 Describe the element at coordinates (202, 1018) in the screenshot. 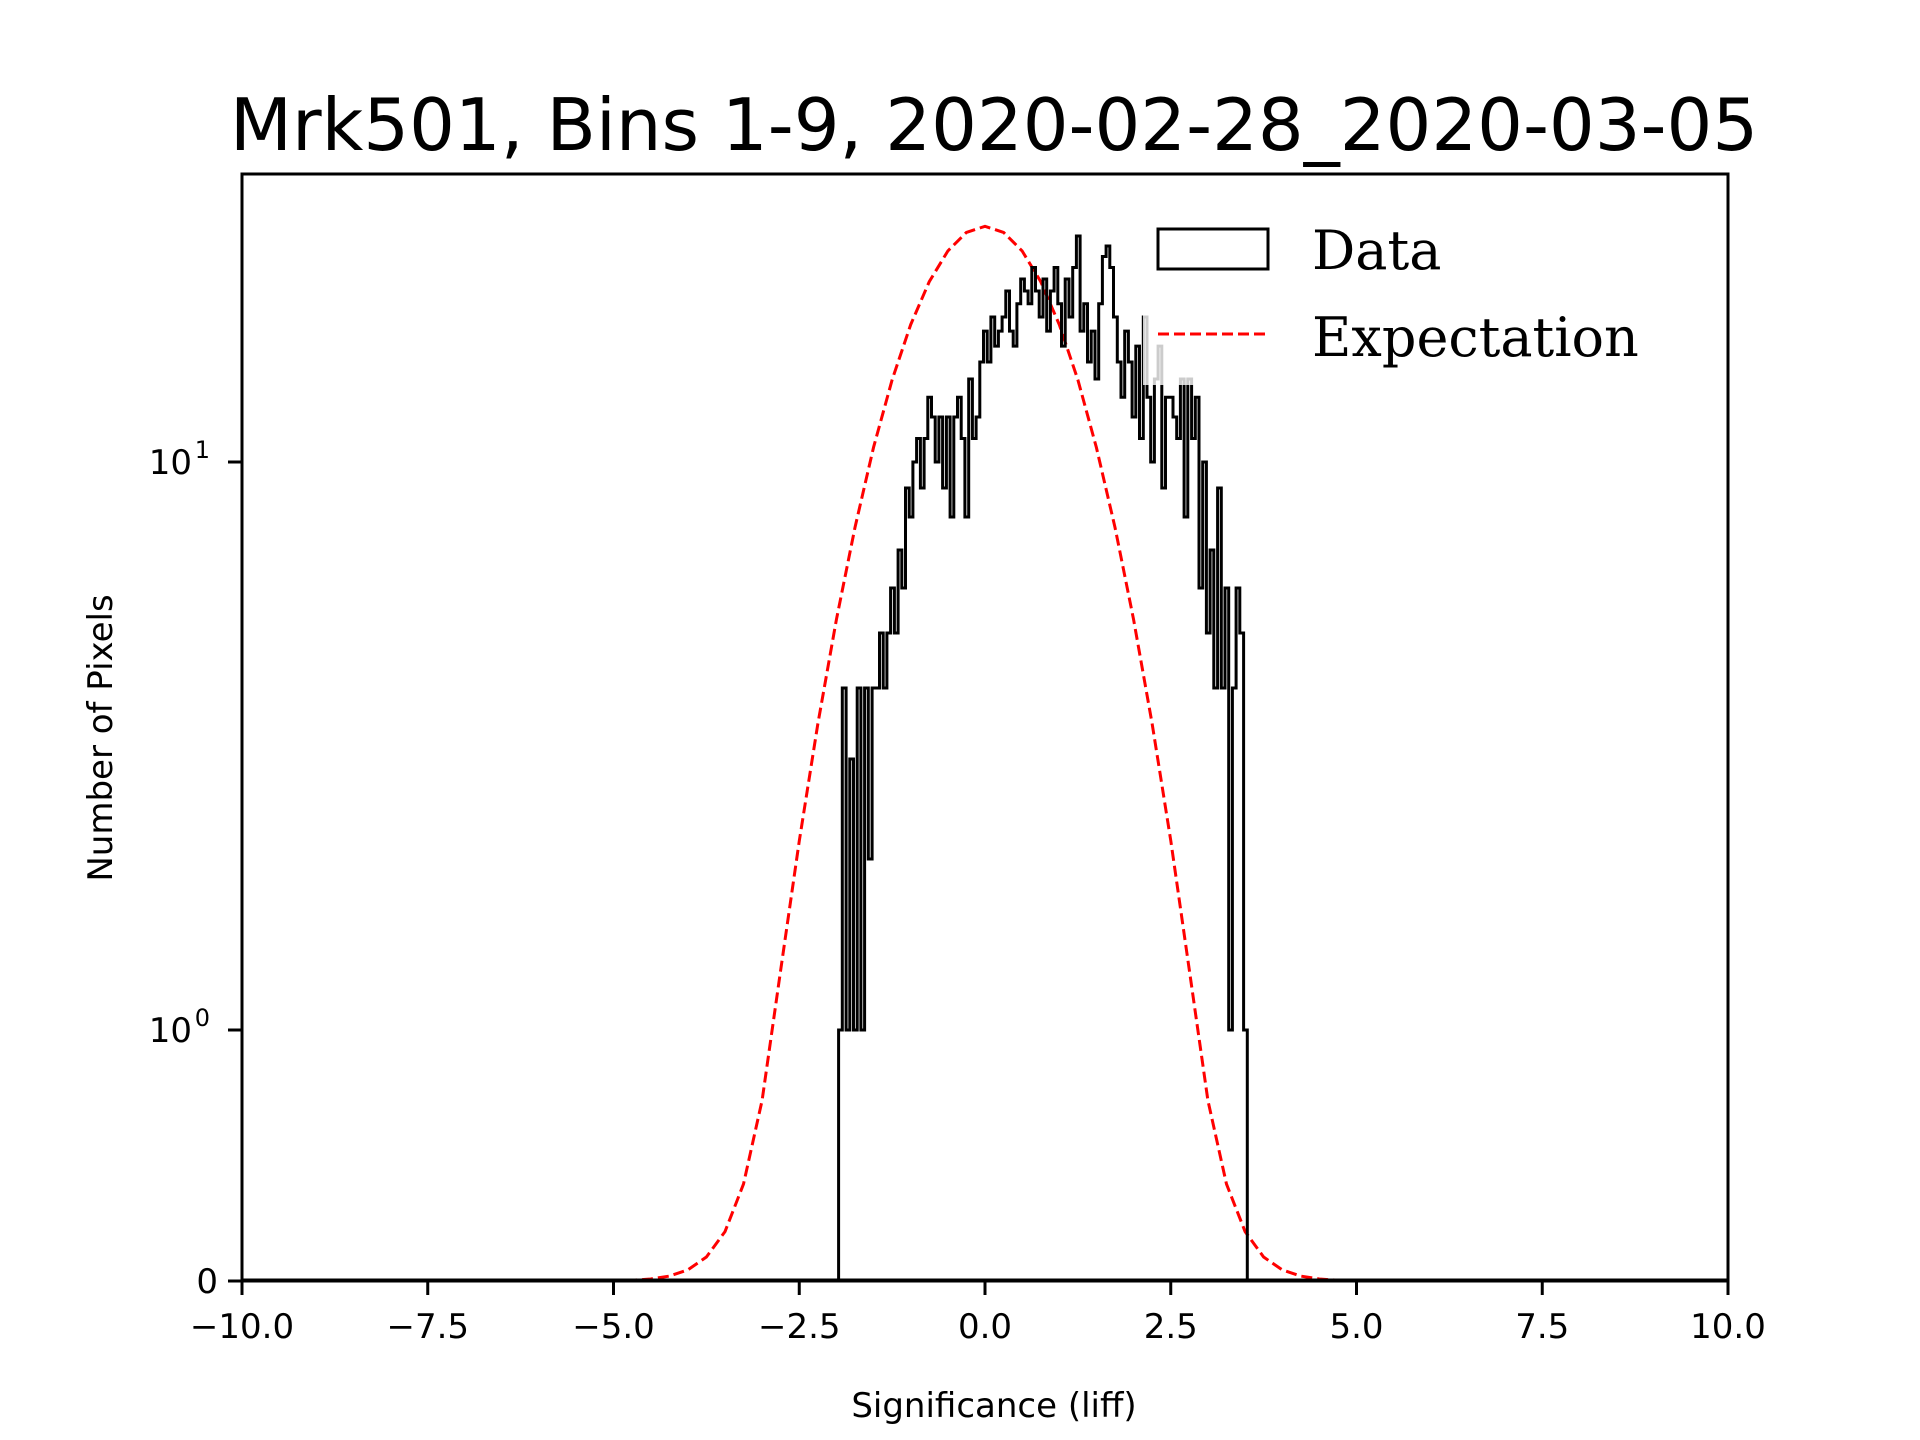

I see `y-tick-exponent: 0` at that location.